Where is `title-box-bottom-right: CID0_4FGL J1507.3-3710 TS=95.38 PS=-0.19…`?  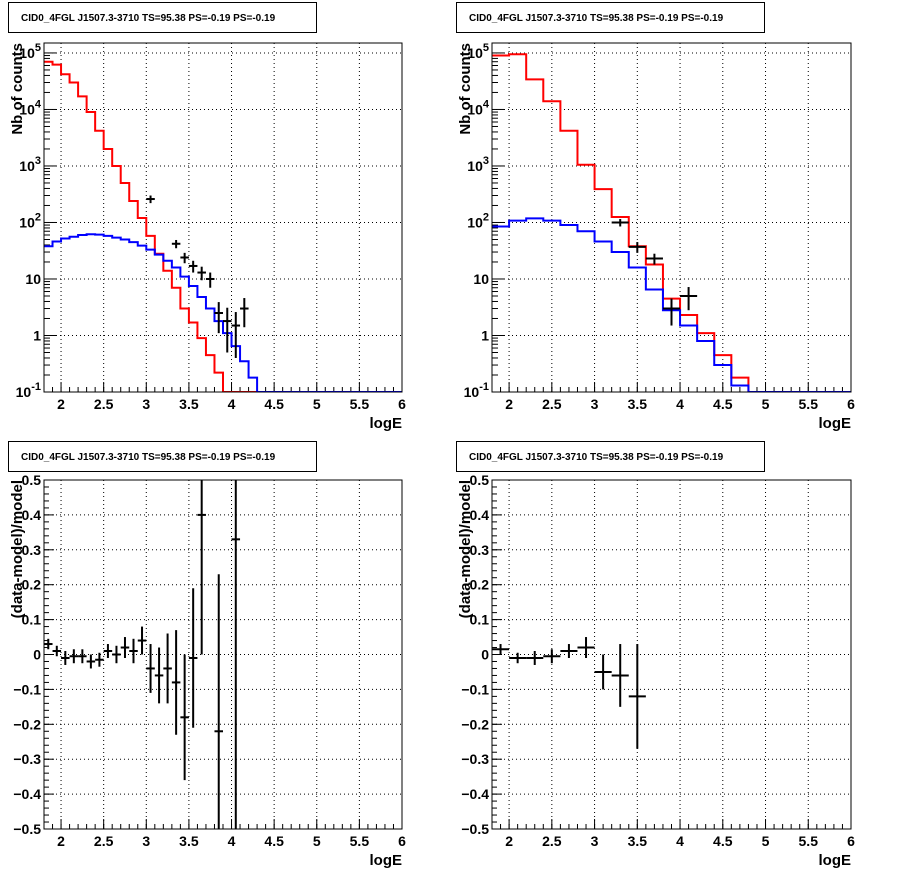
title-box-bottom-right: CID0_4FGL J1507.3-3710 TS=95.38 PS=-0.19… is located at coordinates (610, 456).